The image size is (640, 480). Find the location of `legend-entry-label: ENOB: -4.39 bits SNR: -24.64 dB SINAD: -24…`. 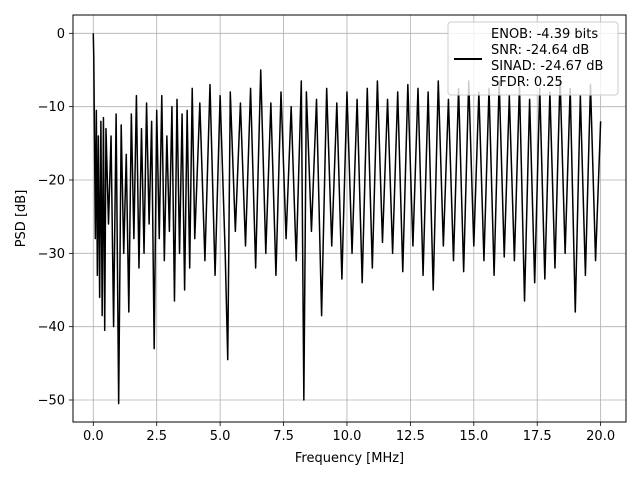

legend-entry-label: ENOB: -4.39 bits SNR: -24.64 dB SINAD: -24… is located at coordinates (547, 58).